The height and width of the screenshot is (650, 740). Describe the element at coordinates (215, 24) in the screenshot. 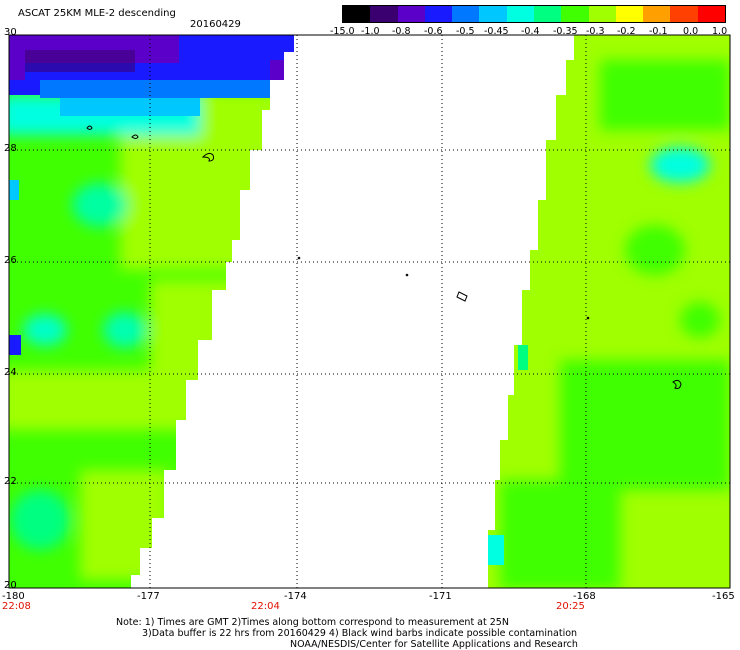

I see `product-date: 20160429` at that location.